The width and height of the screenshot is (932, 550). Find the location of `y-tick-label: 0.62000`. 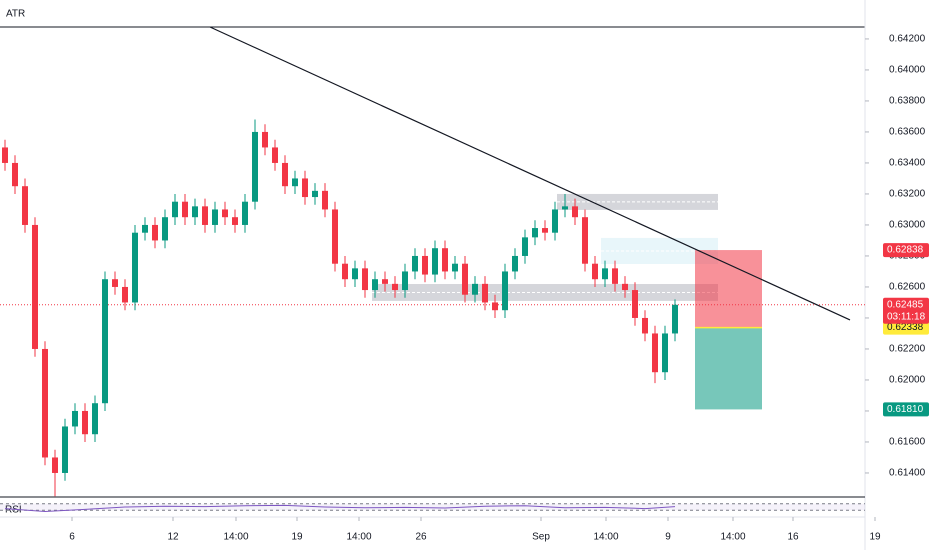

y-tick-label: 0.62000 is located at coordinates (907, 380).